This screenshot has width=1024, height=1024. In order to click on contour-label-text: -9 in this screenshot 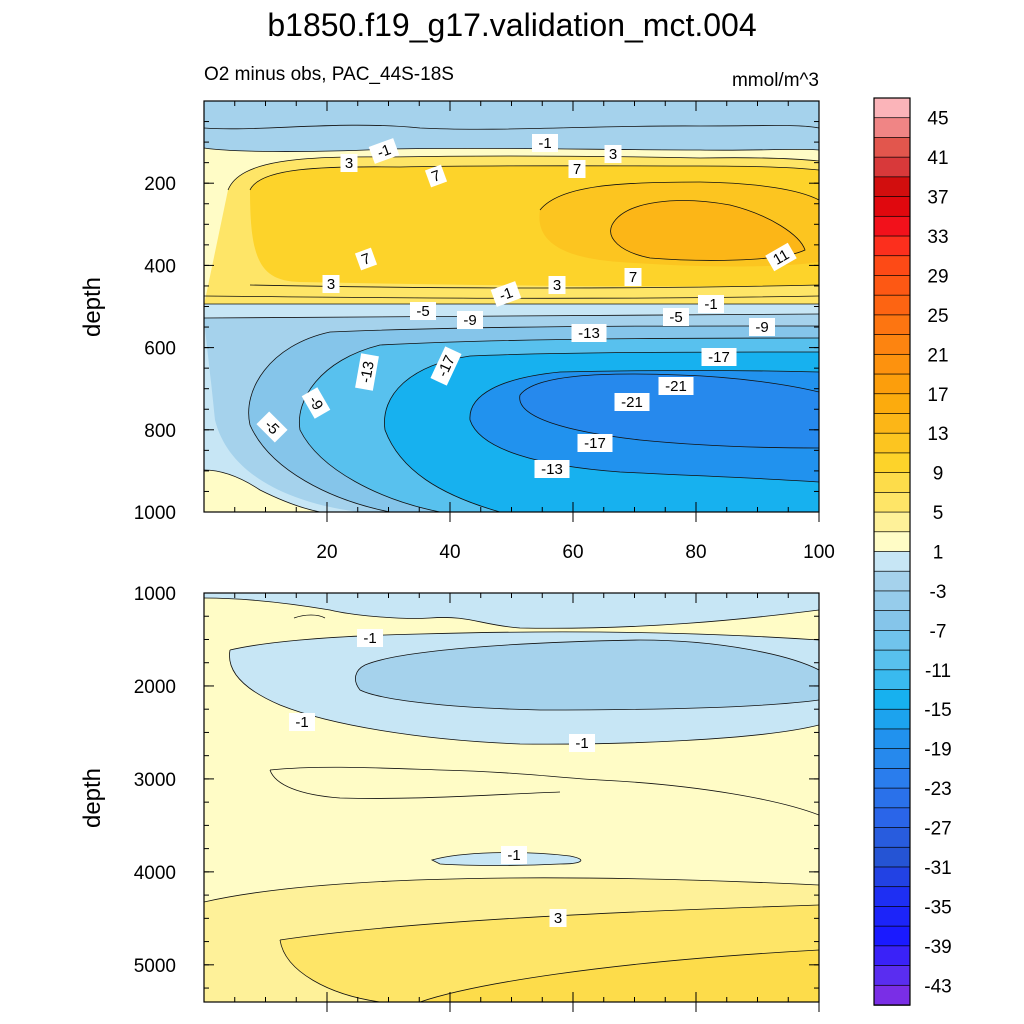, I will do `click(761, 327)`.